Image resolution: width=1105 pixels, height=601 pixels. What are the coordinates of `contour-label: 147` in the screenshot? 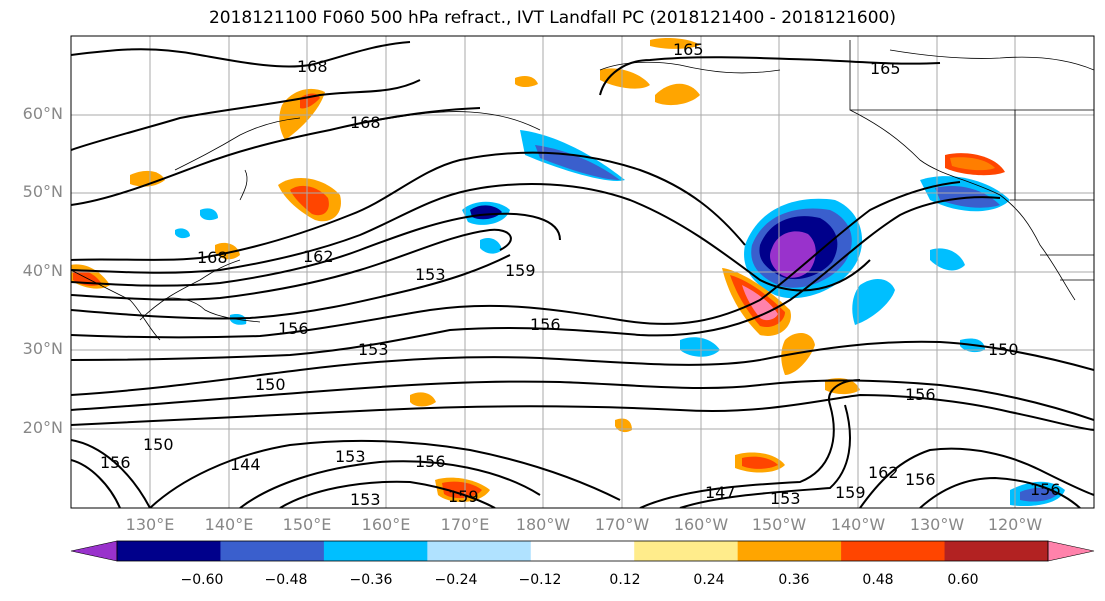 It's located at (720, 492).